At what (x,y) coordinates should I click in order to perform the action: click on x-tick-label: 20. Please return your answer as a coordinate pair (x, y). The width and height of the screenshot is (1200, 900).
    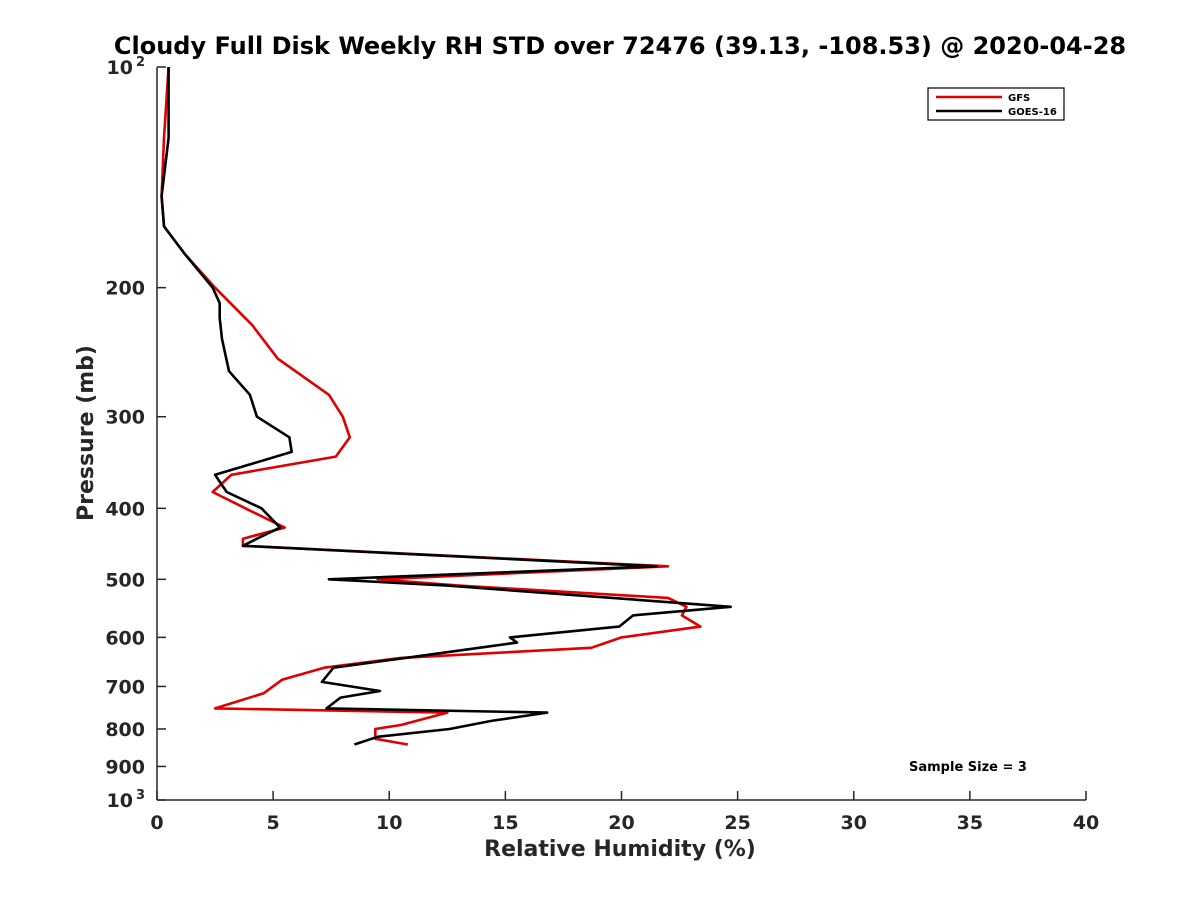
    Looking at the image, I should click on (621, 823).